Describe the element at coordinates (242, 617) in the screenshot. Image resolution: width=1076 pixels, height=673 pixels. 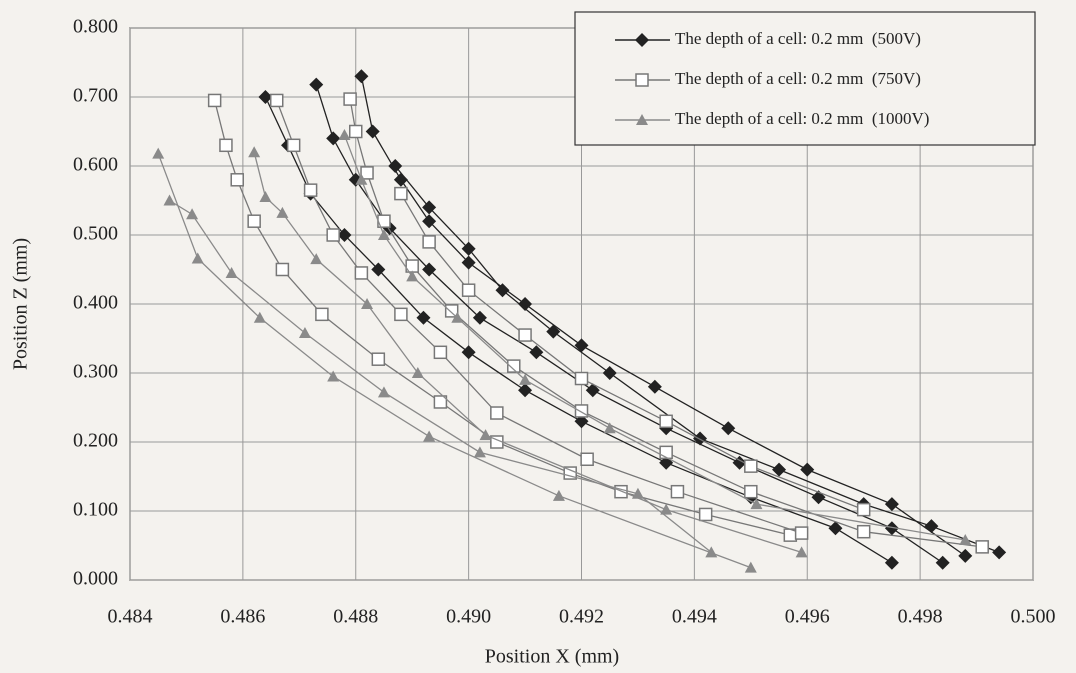
I see `x-tick-label: 0.486` at that location.